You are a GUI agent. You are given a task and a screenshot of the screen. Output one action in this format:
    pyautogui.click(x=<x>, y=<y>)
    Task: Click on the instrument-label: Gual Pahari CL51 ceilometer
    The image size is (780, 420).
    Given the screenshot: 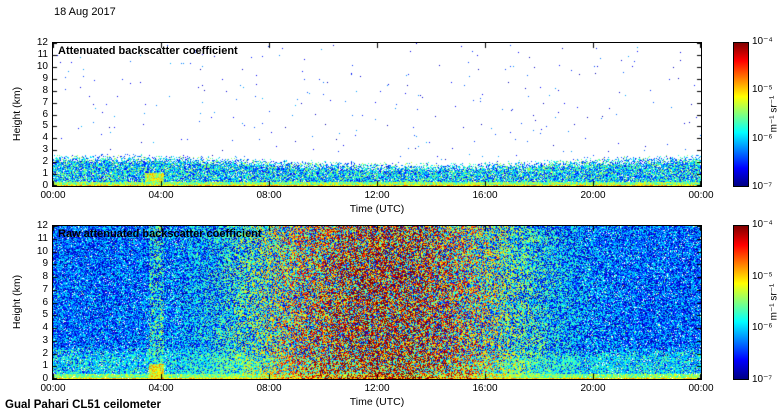 What is the action you would take?
    pyautogui.click(x=83, y=405)
    